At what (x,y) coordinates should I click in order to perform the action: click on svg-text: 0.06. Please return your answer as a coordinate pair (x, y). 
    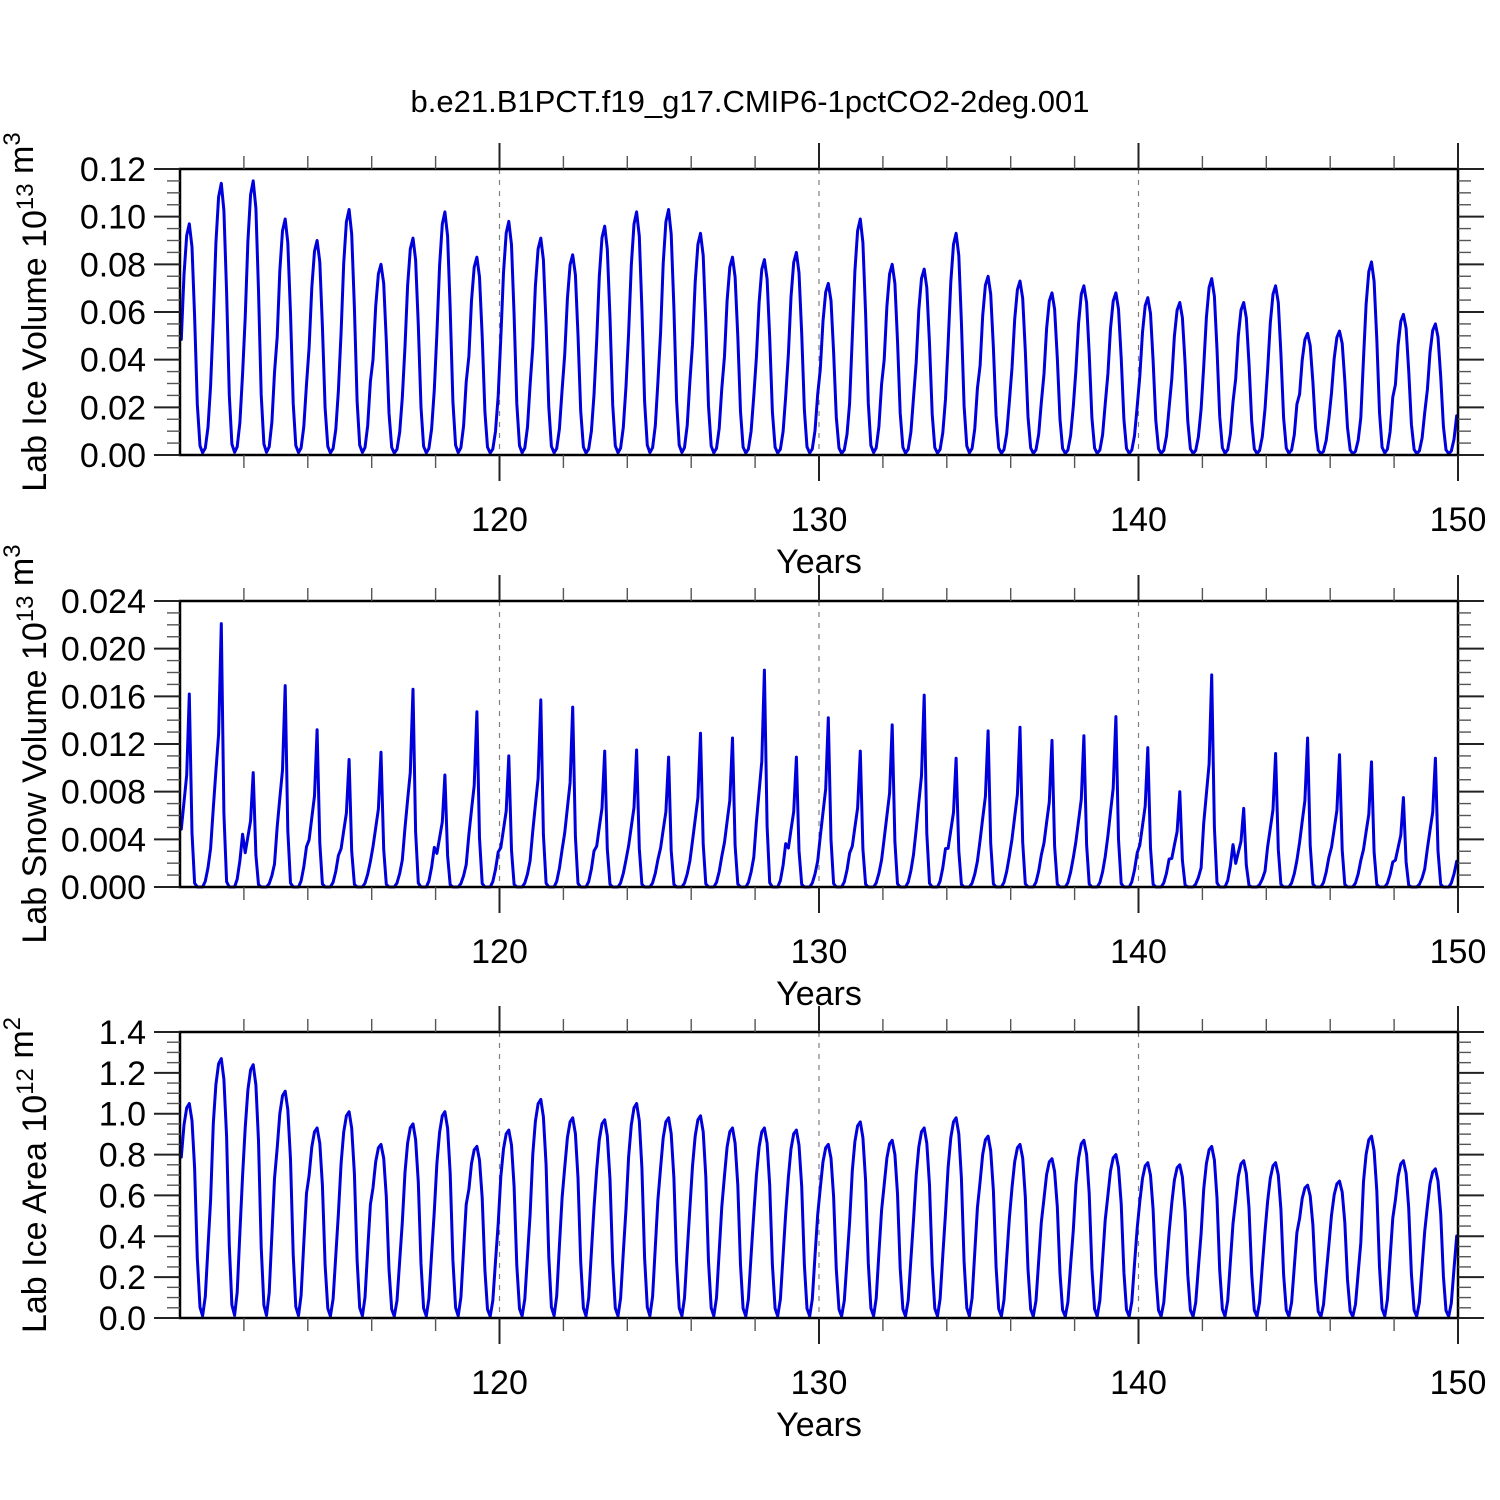
    Looking at the image, I should click on (113, 313).